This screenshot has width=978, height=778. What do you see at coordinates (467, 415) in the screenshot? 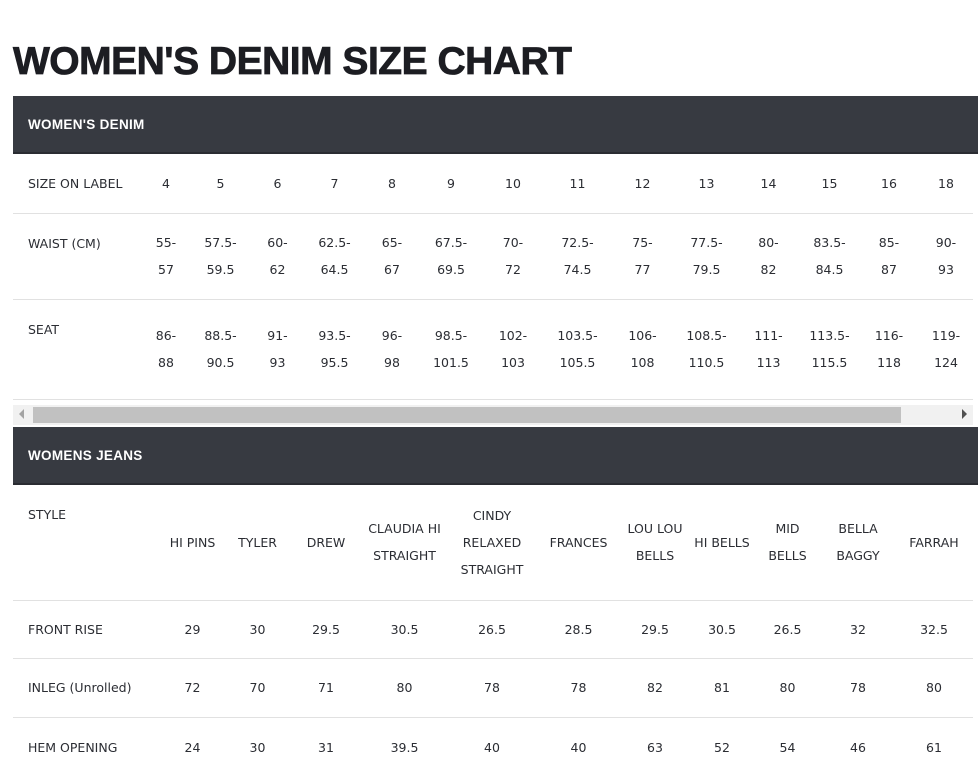
I see `scrollbar-thumb` at bounding box center [467, 415].